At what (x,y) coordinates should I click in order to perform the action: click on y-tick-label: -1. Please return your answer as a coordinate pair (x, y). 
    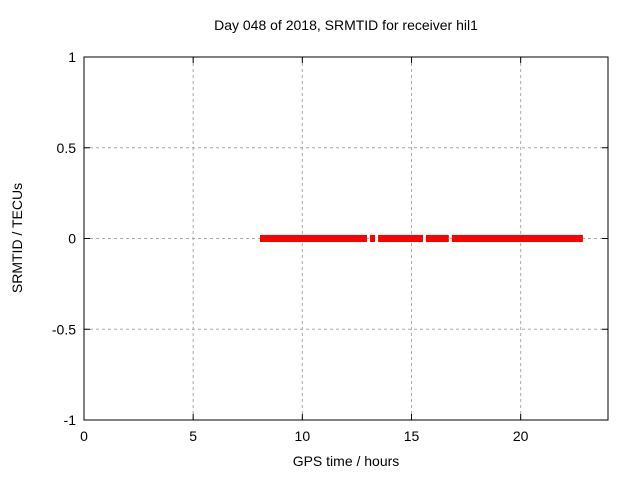
    Looking at the image, I should click on (70, 420).